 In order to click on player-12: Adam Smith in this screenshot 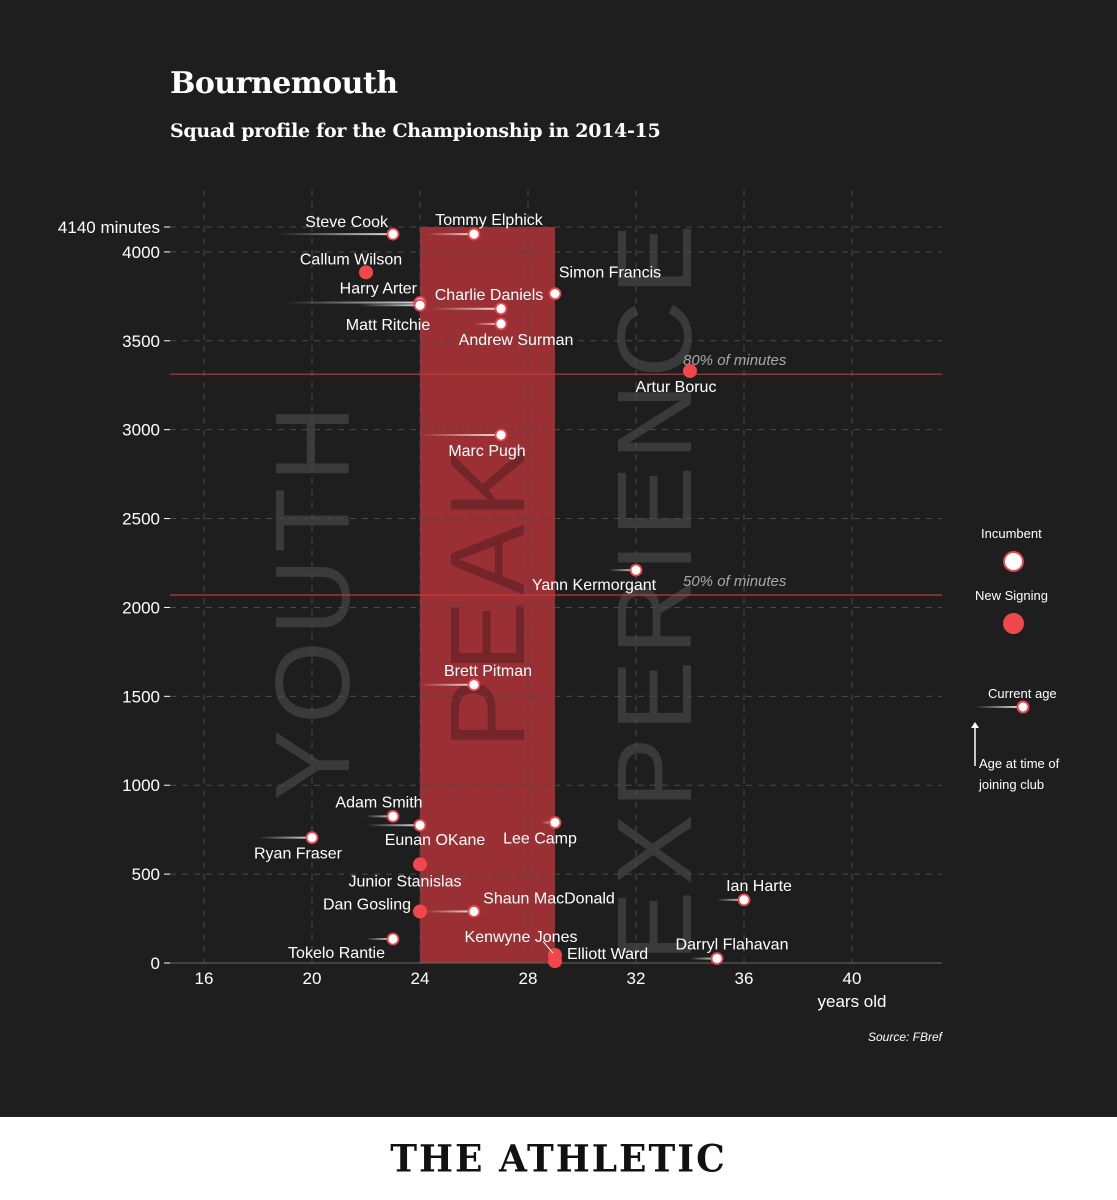, I will do `click(379, 808)`.